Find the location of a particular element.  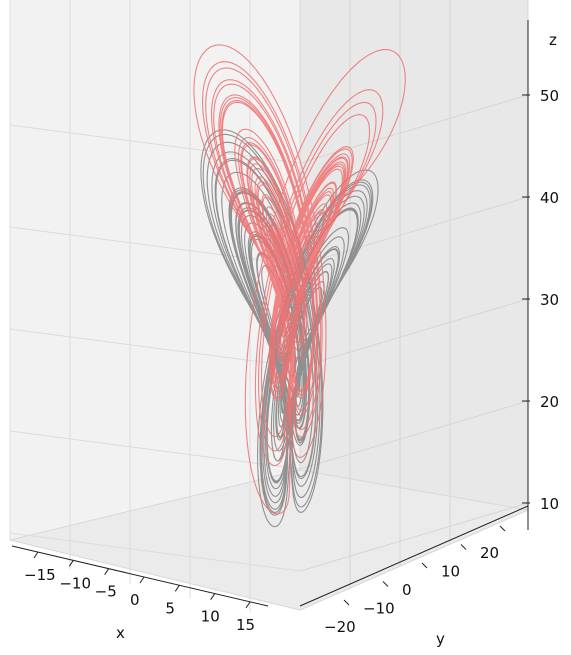

z-tick-label: 50 is located at coordinates (549, 96).